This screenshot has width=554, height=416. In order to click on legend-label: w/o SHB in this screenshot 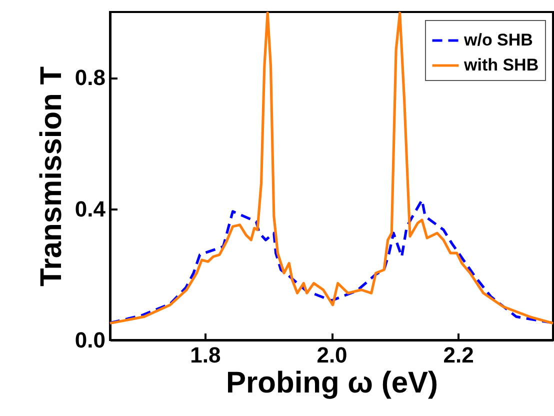, I will do `click(498, 40)`.